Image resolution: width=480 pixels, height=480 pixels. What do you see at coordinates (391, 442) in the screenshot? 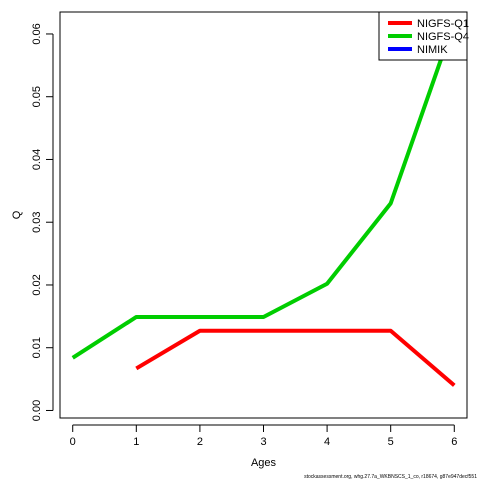
I see `x-tick-label: 5` at bounding box center [391, 442].